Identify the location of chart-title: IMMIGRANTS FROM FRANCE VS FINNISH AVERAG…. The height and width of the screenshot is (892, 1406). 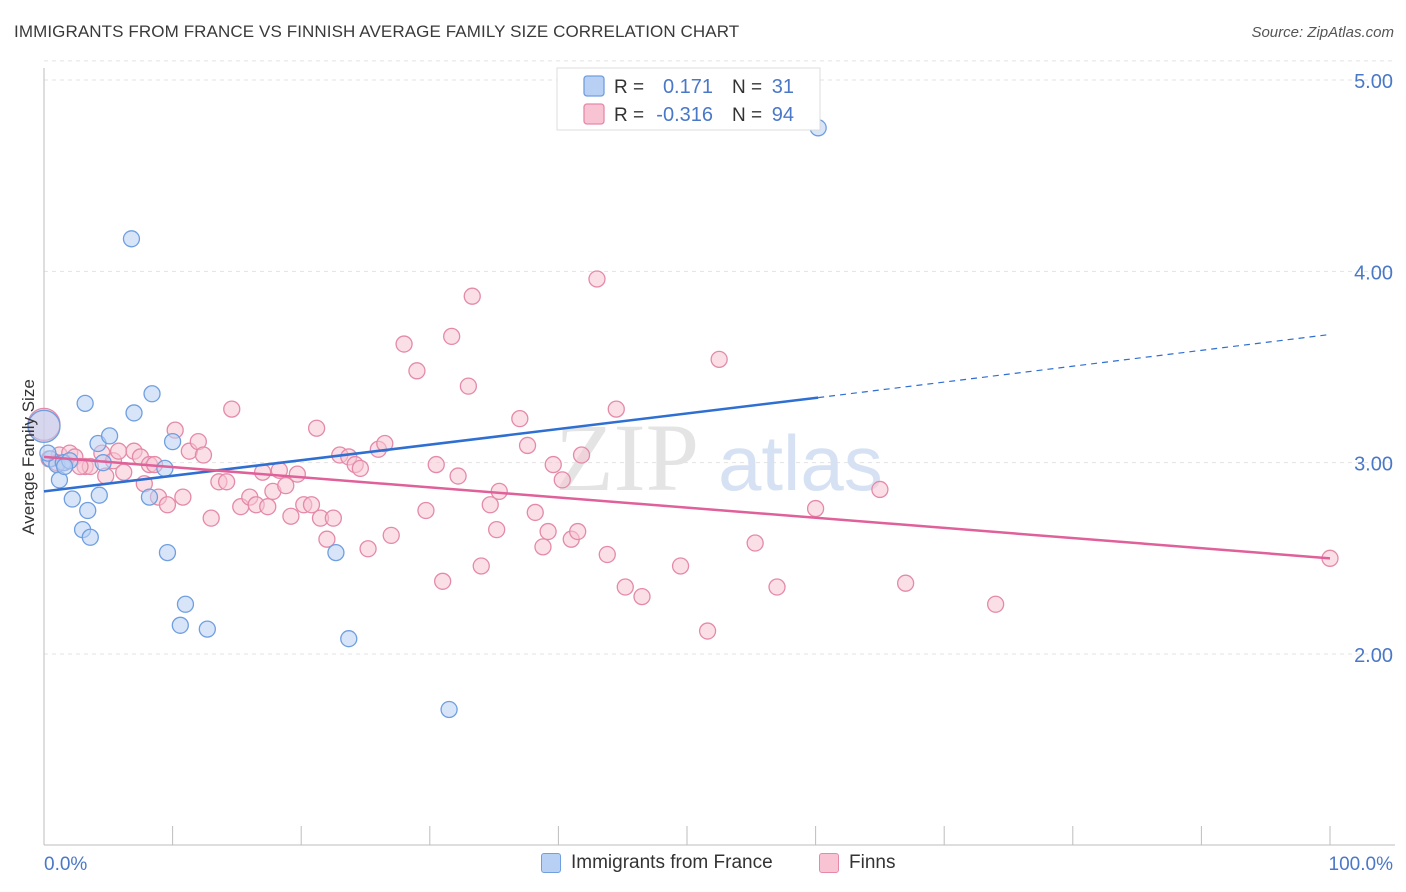
(377, 31).